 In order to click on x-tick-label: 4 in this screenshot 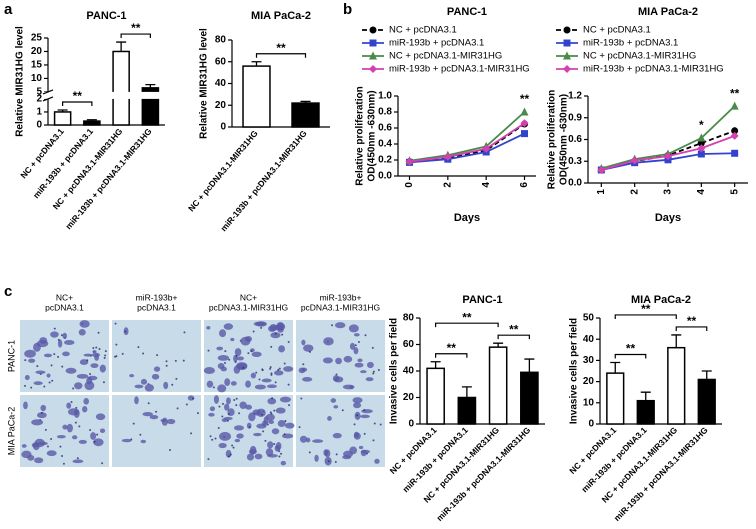, I will do `click(701, 192)`.